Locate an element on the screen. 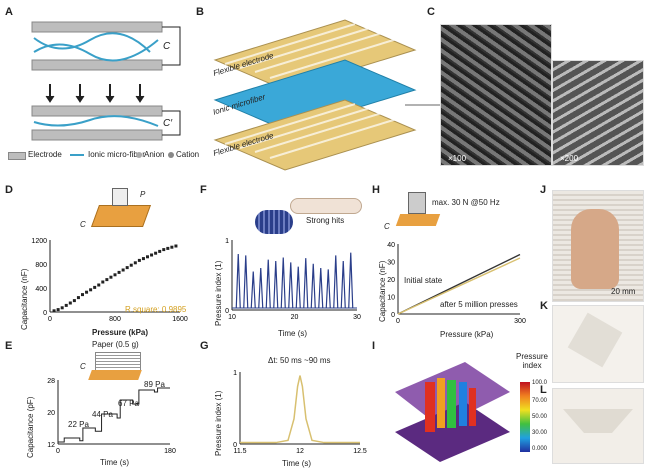 This screenshot has height=468, width=646. cb-tick-2: 70.00 is located at coordinates (540, 401).